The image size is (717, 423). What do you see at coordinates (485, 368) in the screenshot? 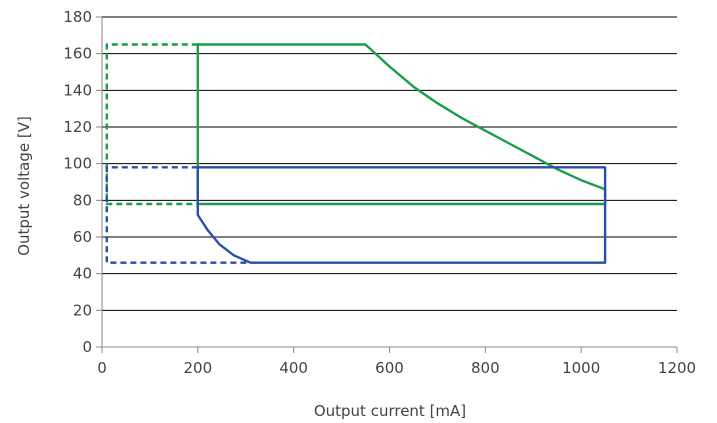
I see `x-tick-label: 800` at bounding box center [485, 368].